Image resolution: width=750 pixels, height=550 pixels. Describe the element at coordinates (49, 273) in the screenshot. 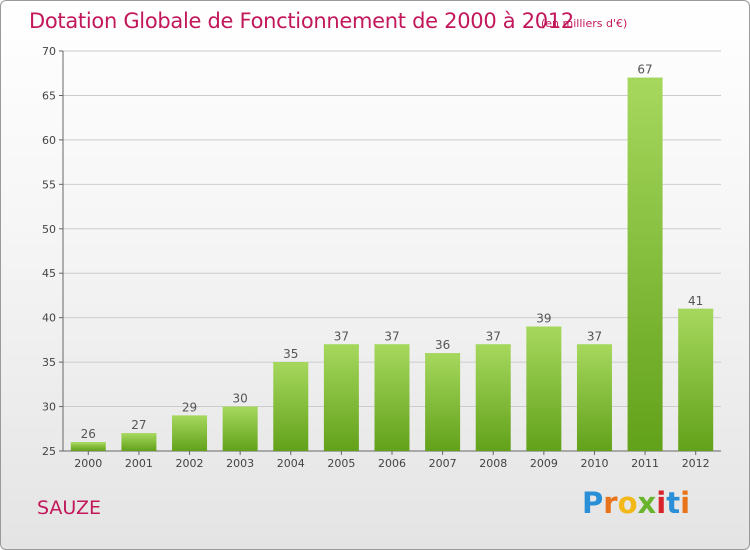

I see `y-tick-label: 45` at that location.